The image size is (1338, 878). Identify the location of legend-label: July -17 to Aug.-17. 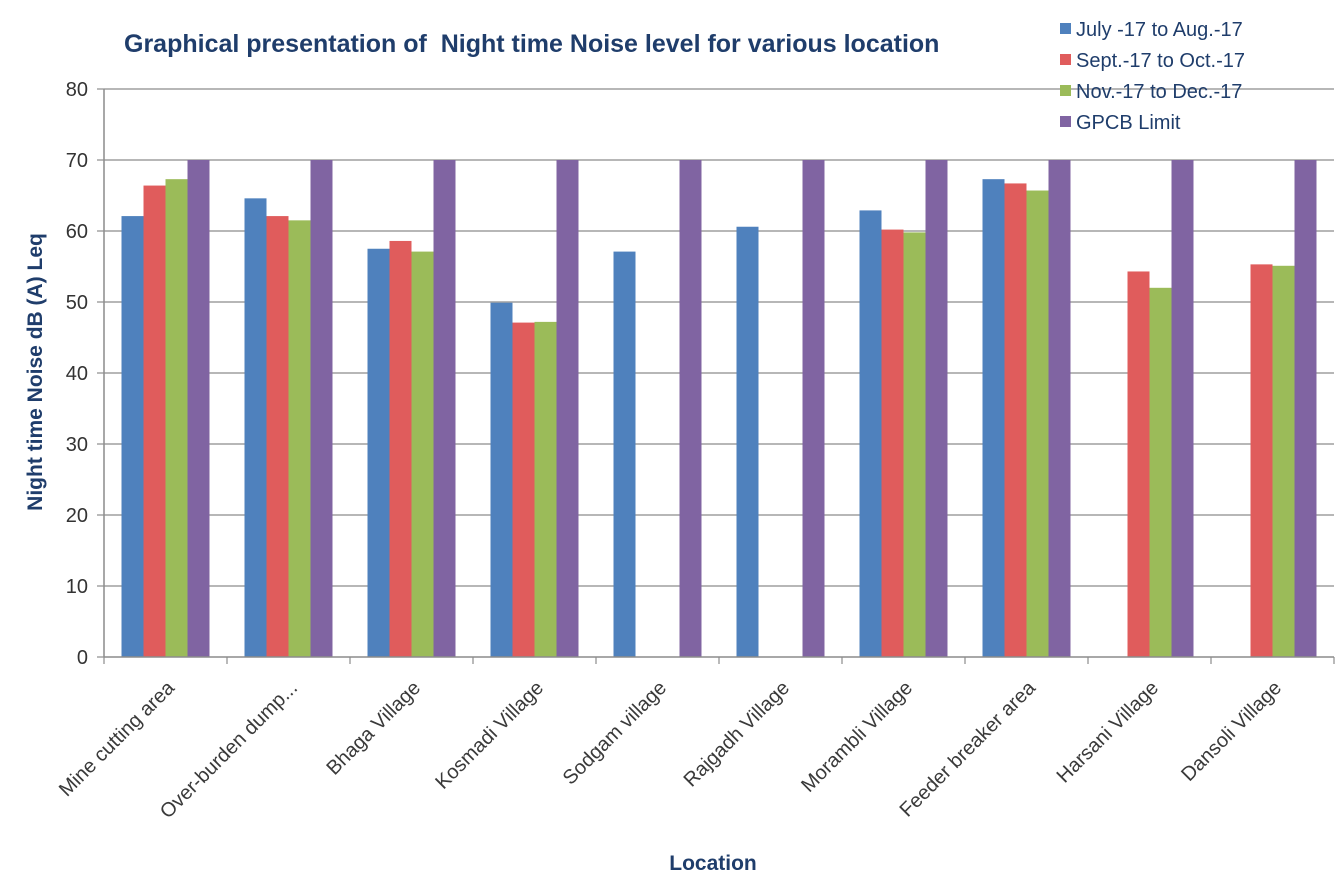
(1159, 30).